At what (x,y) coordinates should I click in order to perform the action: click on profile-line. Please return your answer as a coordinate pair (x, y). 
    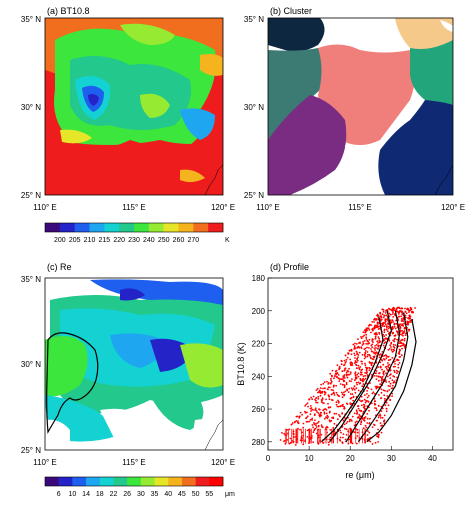
    Looking at the image, I should click on (352, 380).